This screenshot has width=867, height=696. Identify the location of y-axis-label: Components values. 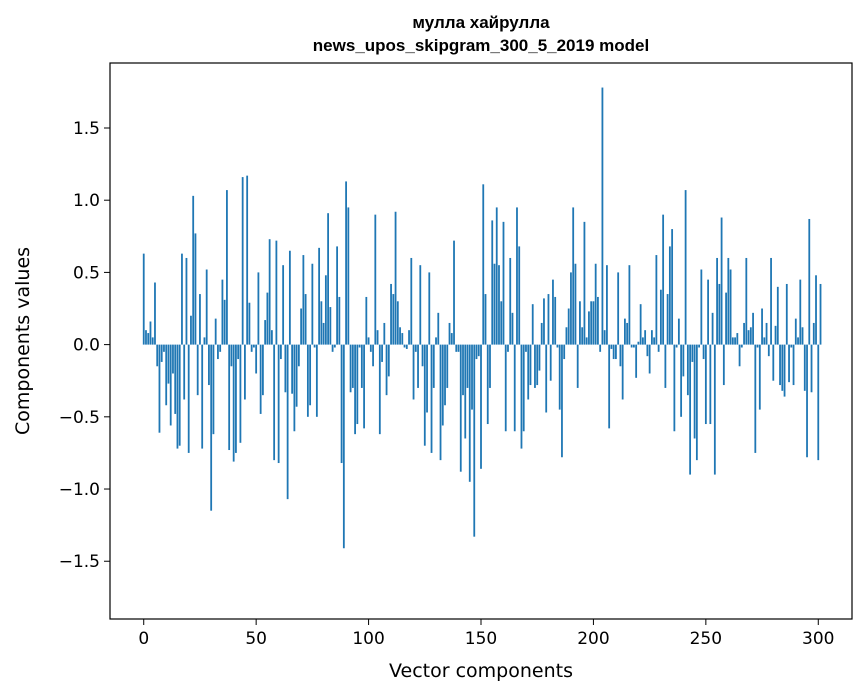
(23, 341).